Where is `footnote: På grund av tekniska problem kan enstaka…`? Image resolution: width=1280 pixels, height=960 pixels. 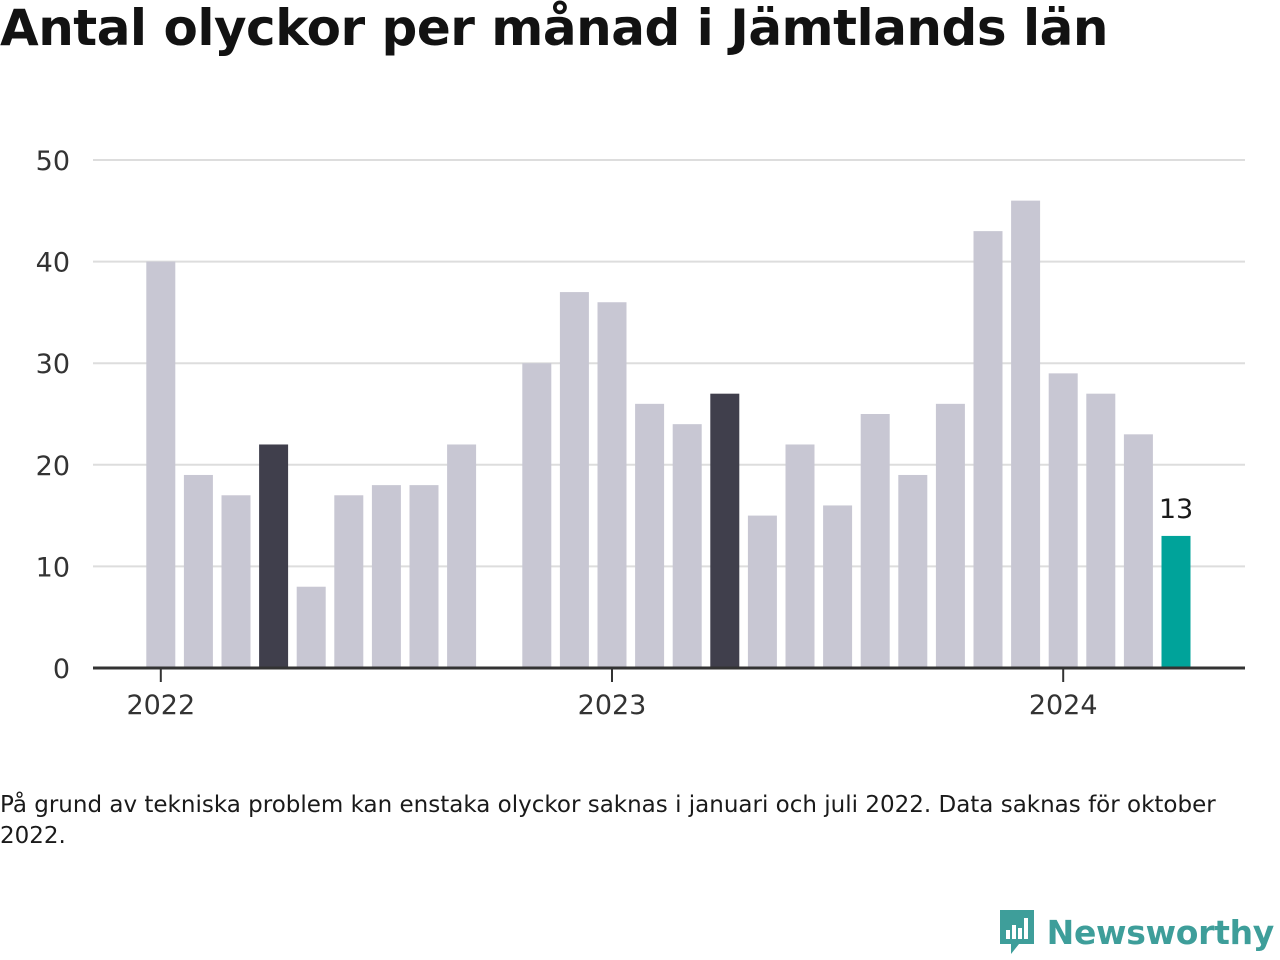 footnote: På grund av tekniska problem kan enstaka… is located at coordinates (608, 820).